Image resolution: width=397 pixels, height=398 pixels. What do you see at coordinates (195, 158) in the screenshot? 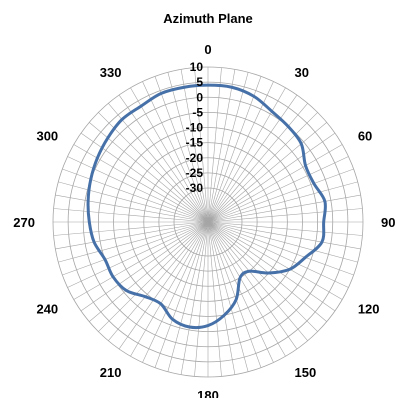
I see `radial-tick-label: -20` at bounding box center [195, 158].